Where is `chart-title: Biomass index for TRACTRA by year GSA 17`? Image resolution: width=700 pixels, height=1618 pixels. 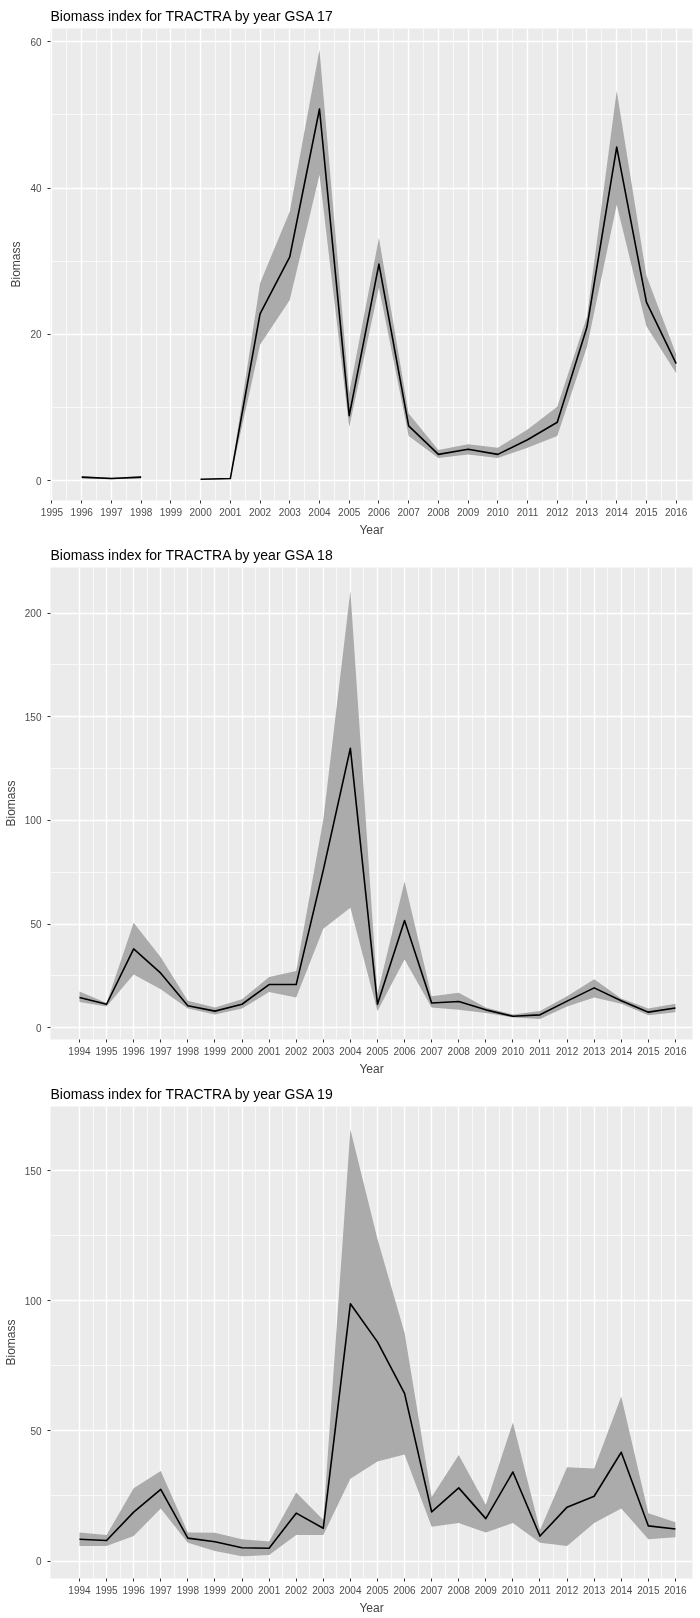 chart-title: Biomass index for TRACTRA by year GSA 17 is located at coordinates (191, 15).